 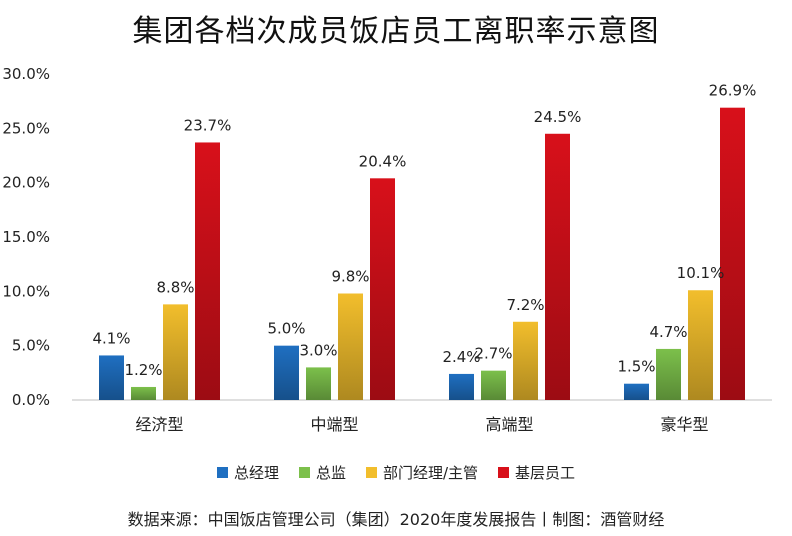 I want to click on data-label: 10.1%, so click(x=701, y=273).